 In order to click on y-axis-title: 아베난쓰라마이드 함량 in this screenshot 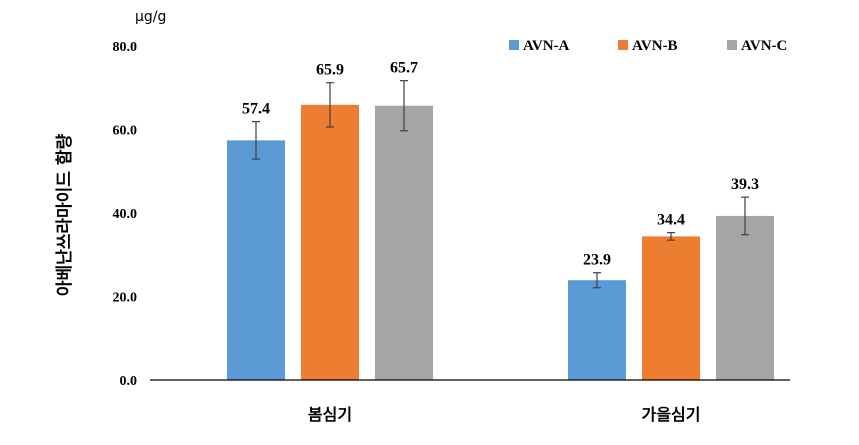, I will do `click(64, 214)`.